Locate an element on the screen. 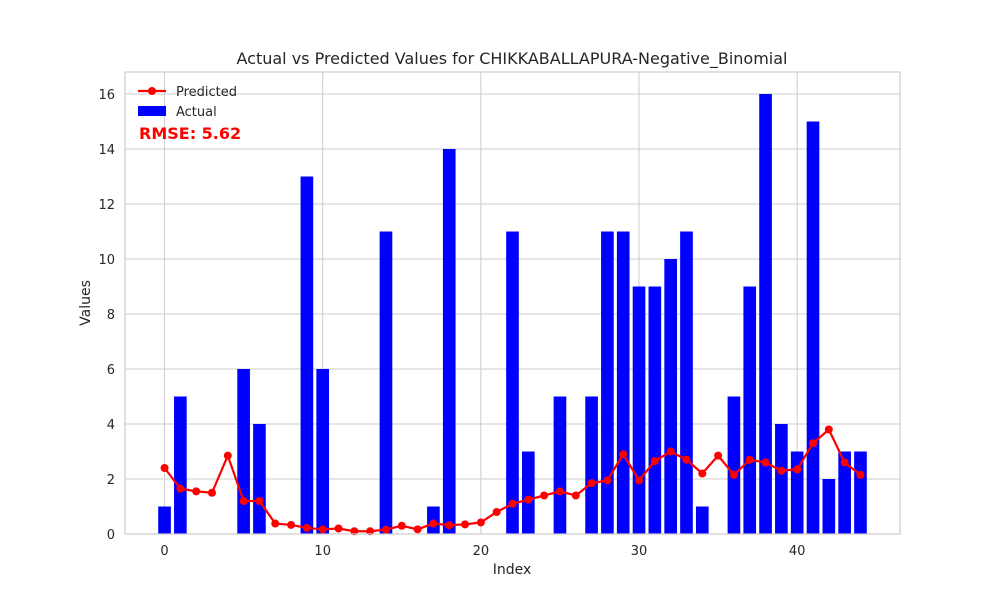 The height and width of the screenshot is (600, 1000). x-axis-ticks: 0 10 20 30 40 is located at coordinates (482, 551).